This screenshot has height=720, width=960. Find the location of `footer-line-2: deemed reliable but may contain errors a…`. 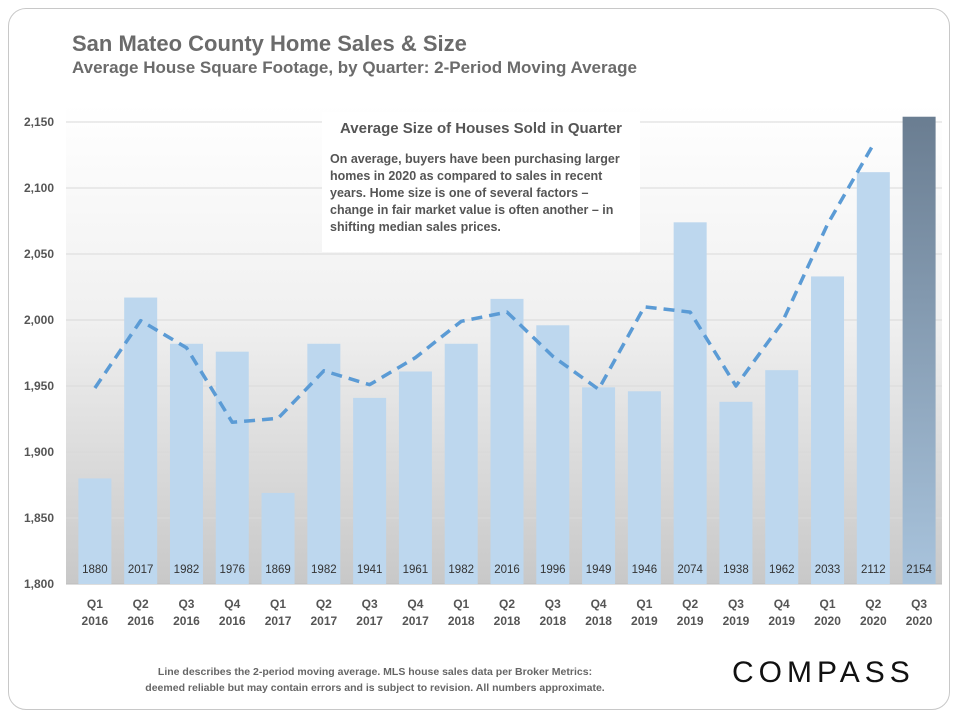

footer-line-2: deemed reliable but may contain errors a… is located at coordinates (375, 688).